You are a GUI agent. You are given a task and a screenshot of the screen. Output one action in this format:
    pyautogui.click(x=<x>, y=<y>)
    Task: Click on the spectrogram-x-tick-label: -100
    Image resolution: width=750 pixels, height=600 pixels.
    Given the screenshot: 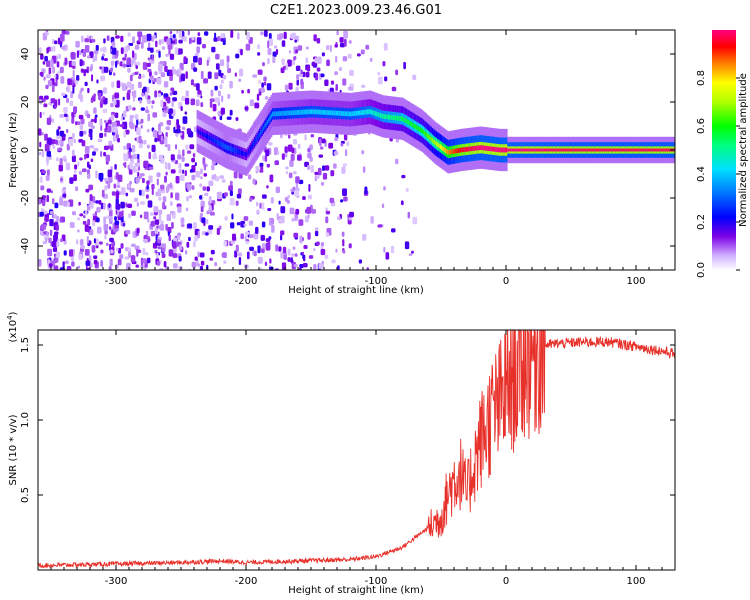 What is the action you would take?
    pyautogui.click(x=376, y=281)
    